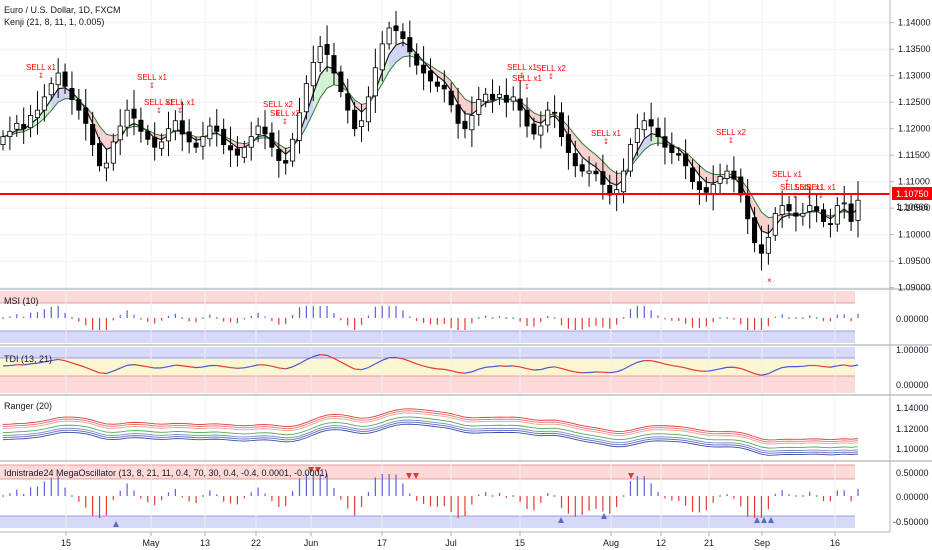 The image size is (932, 550). Describe the element at coordinates (28, 359) in the screenshot. I see `tdi-label: TDI (13, 21)` at that location.